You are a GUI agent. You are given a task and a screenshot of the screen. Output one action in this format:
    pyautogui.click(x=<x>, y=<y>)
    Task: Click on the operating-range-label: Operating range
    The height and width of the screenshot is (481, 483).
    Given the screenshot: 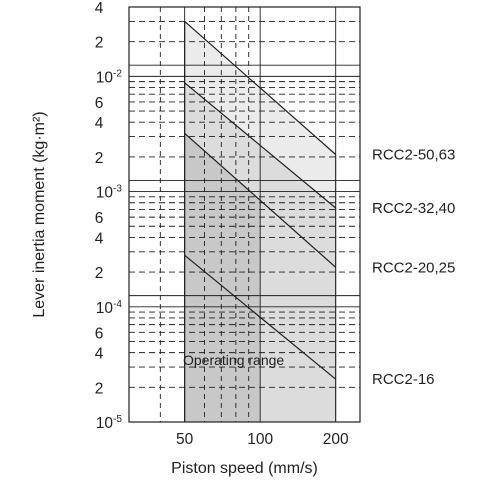 What is the action you would take?
    pyautogui.click(x=233, y=360)
    